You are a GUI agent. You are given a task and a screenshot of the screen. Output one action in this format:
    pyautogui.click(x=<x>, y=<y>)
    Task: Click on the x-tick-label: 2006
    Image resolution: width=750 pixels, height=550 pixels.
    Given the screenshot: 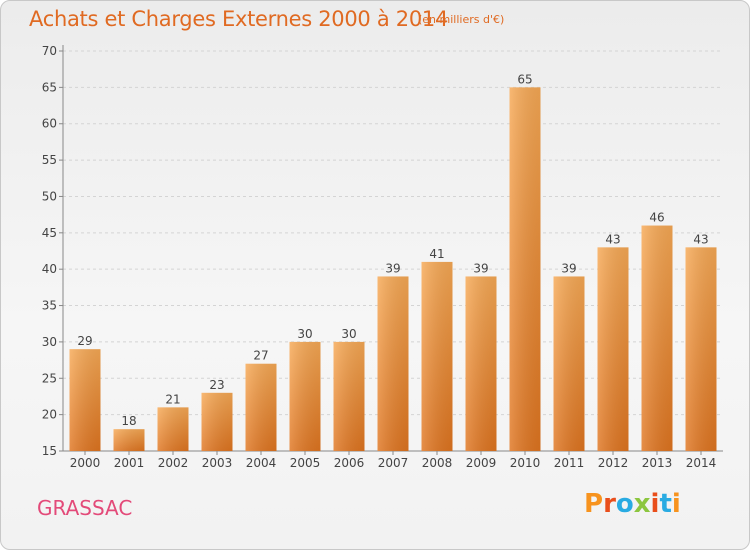 What is the action you would take?
    pyautogui.click(x=349, y=463)
    